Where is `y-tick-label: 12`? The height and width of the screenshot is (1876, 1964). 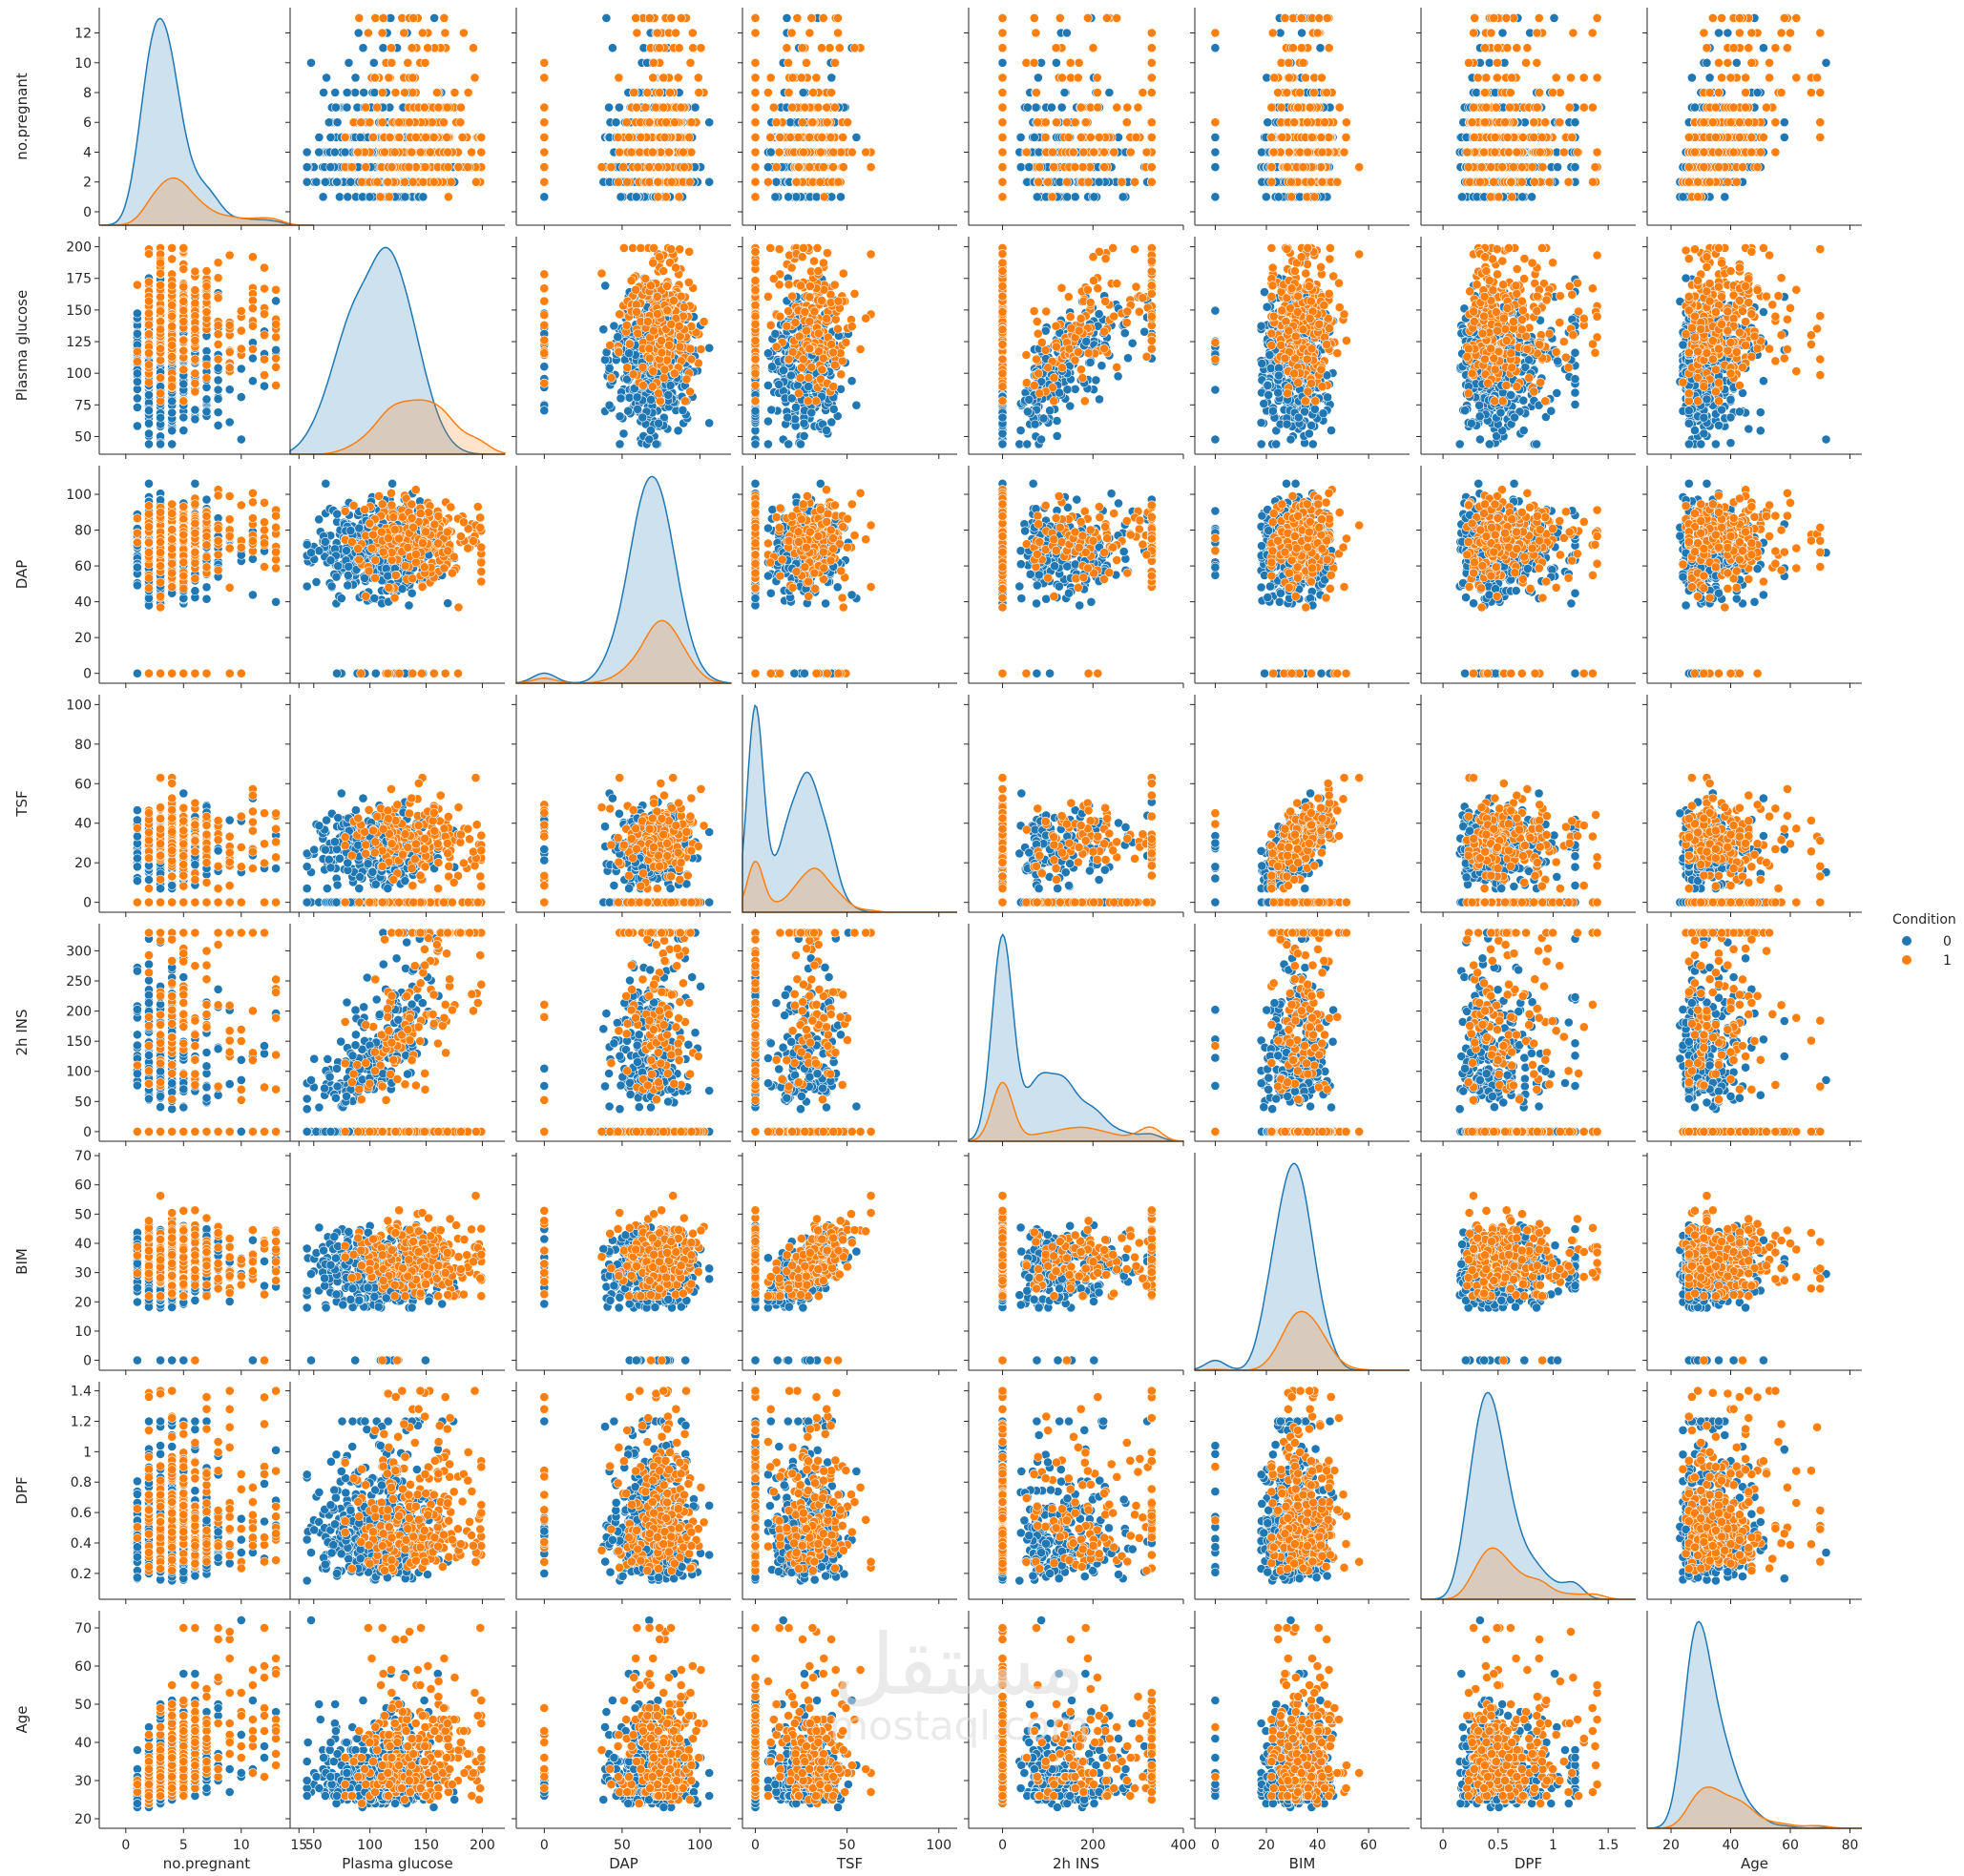
y-tick-label: 12 is located at coordinates (83, 34).